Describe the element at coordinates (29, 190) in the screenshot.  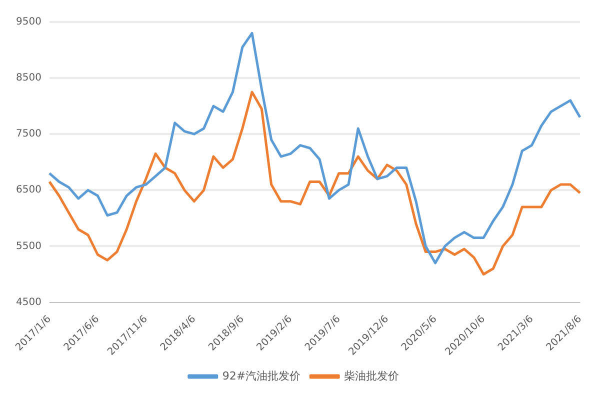
I see `y-tick-label: 6500` at that location.